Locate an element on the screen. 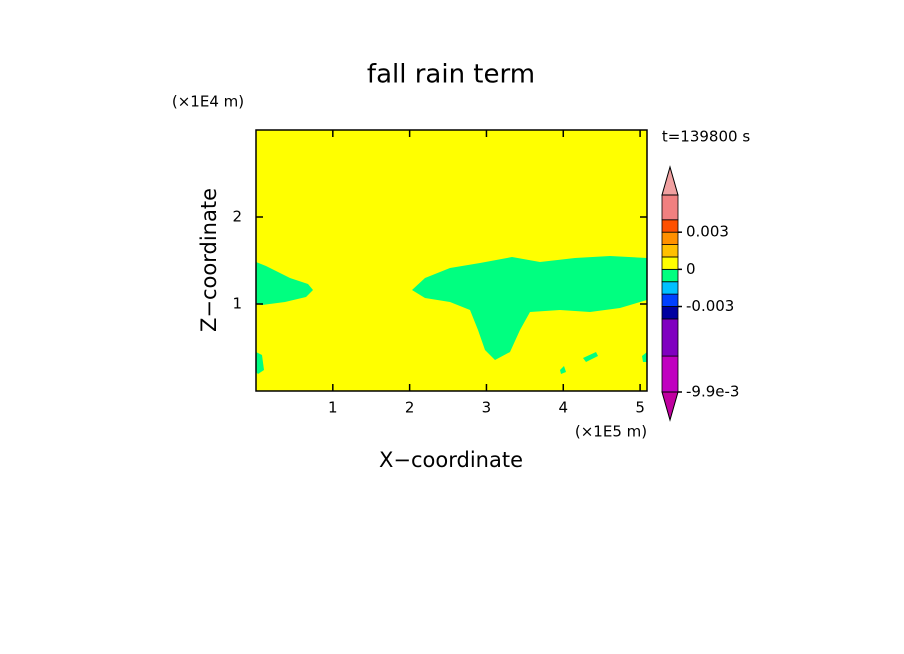 The width and height of the screenshot is (904, 654). x-tick-label: 5 is located at coordinates (640, 408).